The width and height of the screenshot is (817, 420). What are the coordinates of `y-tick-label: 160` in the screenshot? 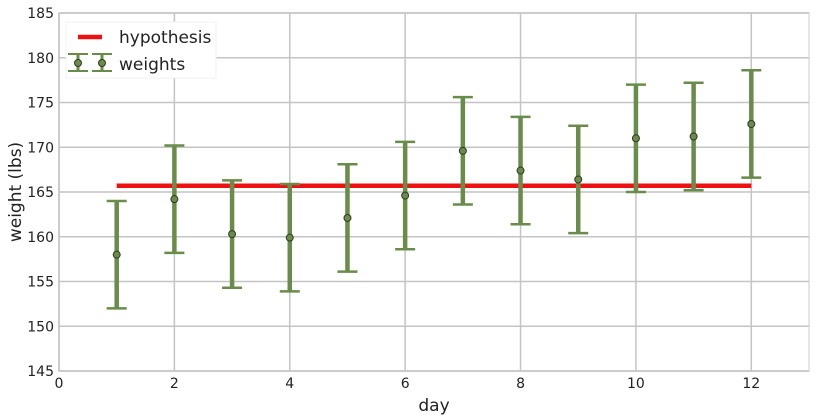 It's located at (40, 238).